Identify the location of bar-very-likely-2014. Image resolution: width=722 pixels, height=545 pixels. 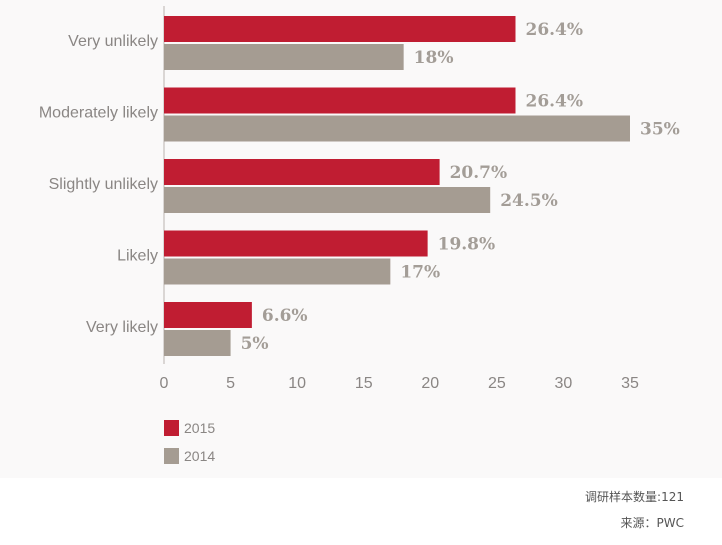
(197, 343).